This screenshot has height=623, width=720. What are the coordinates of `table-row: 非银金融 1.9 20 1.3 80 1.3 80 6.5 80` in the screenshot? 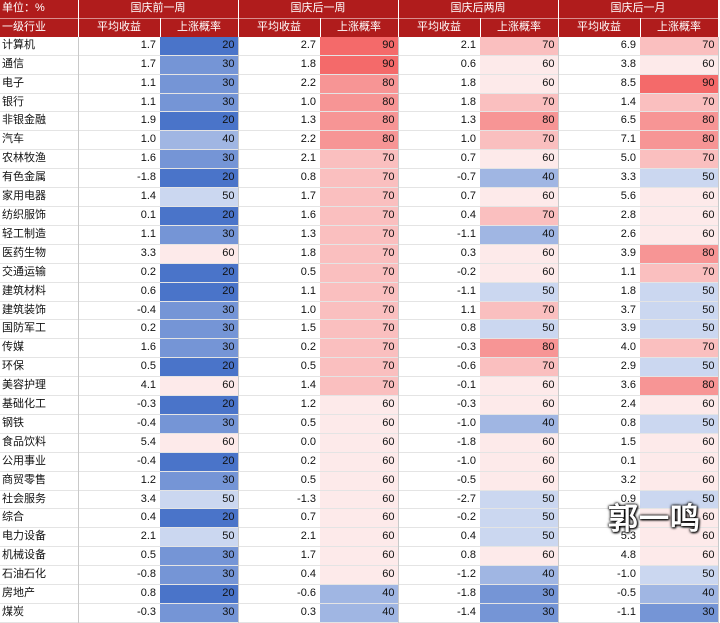 It's located at (359, 121).